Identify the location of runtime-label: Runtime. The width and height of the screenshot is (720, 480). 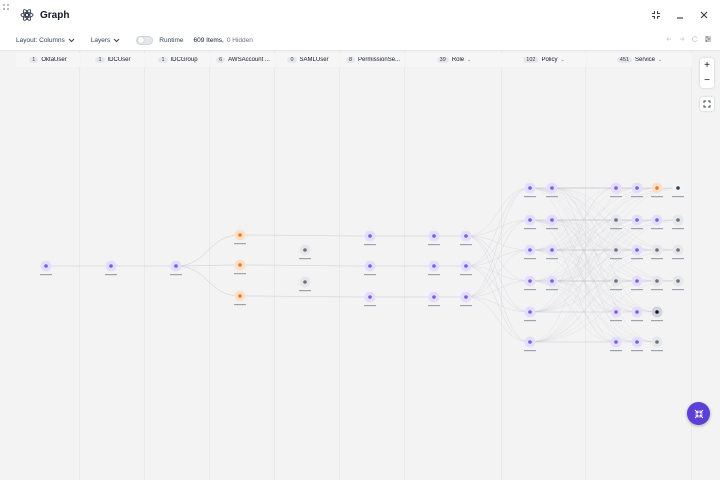
(171, 40).